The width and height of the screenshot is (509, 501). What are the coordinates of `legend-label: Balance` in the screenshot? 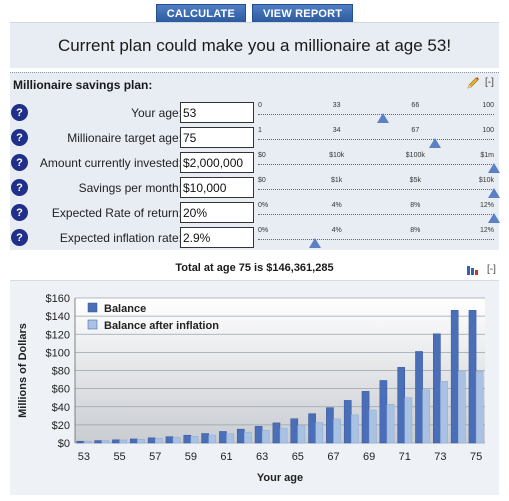 It's located at (125, 309).